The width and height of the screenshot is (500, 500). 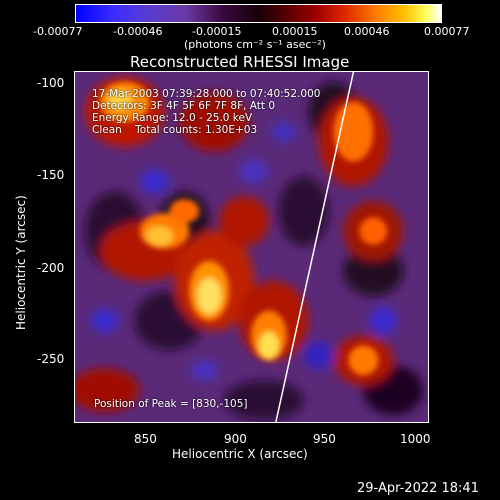 I want to click on method-counts-text: Clean Total counts: 1.30E+03, so click(x=175, y=130).